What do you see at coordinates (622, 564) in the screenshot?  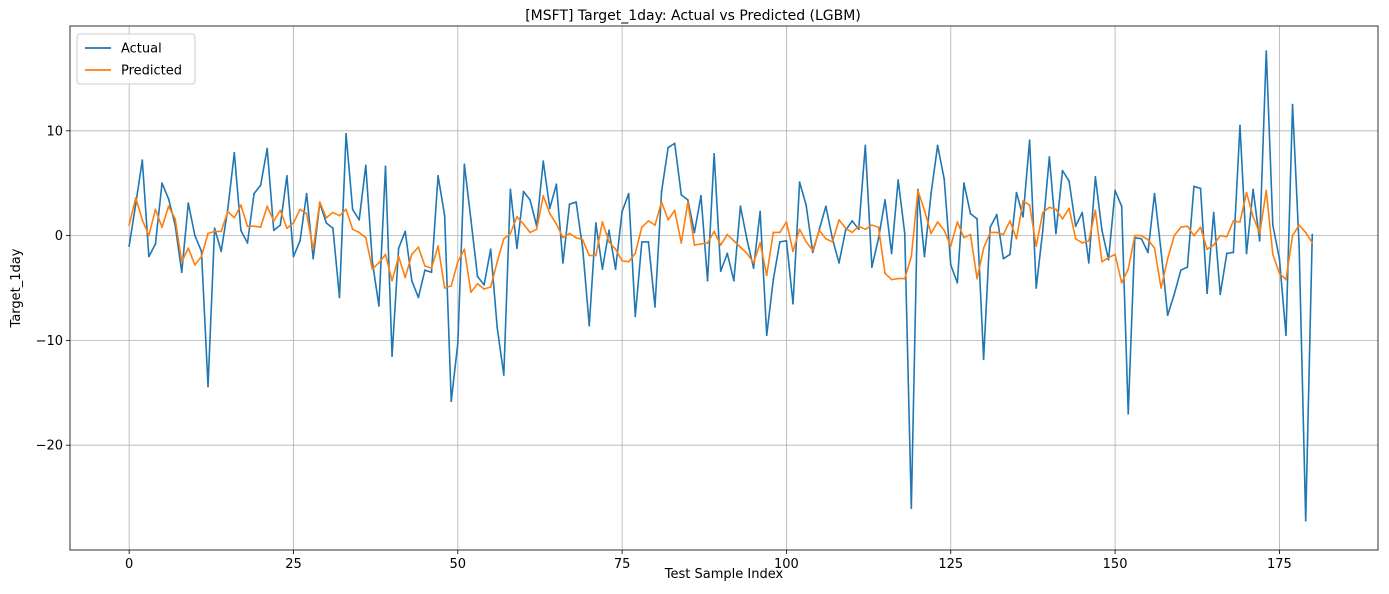 I see `x-tick-label: 75` at bounding box center [622, 564].